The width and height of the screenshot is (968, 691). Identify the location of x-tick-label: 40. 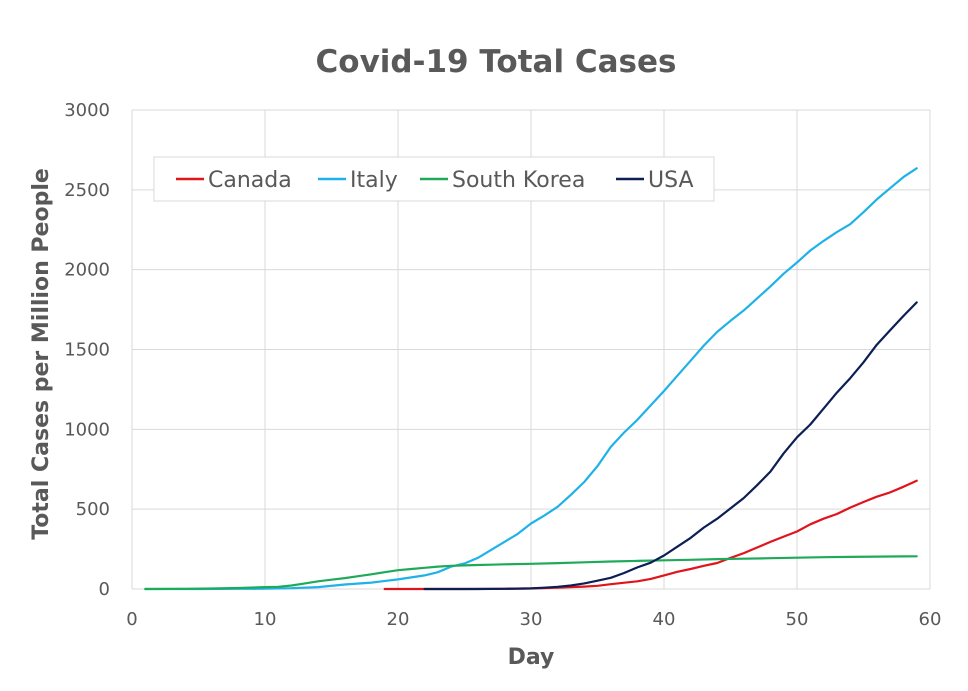
(664, 619).